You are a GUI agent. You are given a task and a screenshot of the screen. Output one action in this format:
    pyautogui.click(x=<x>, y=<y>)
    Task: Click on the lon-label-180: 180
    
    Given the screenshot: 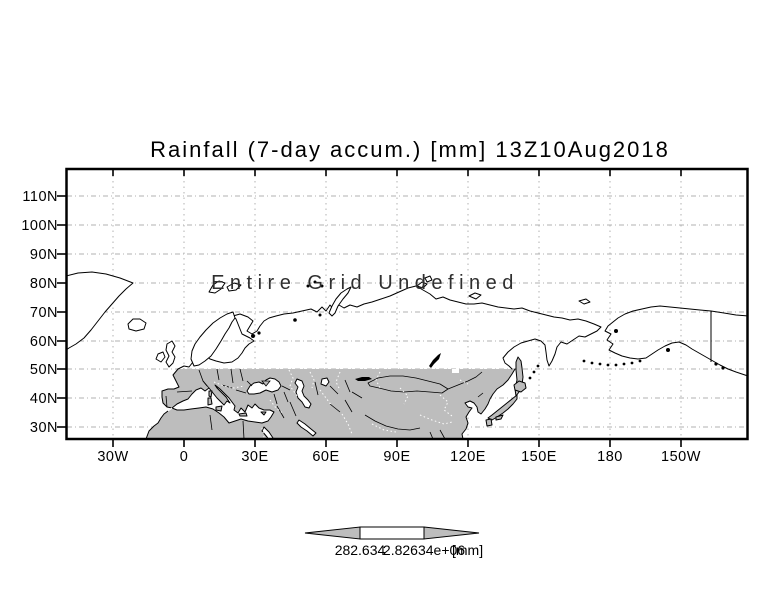 What is the action you would take?
    pyautogui.click(x=610, y=457)
    